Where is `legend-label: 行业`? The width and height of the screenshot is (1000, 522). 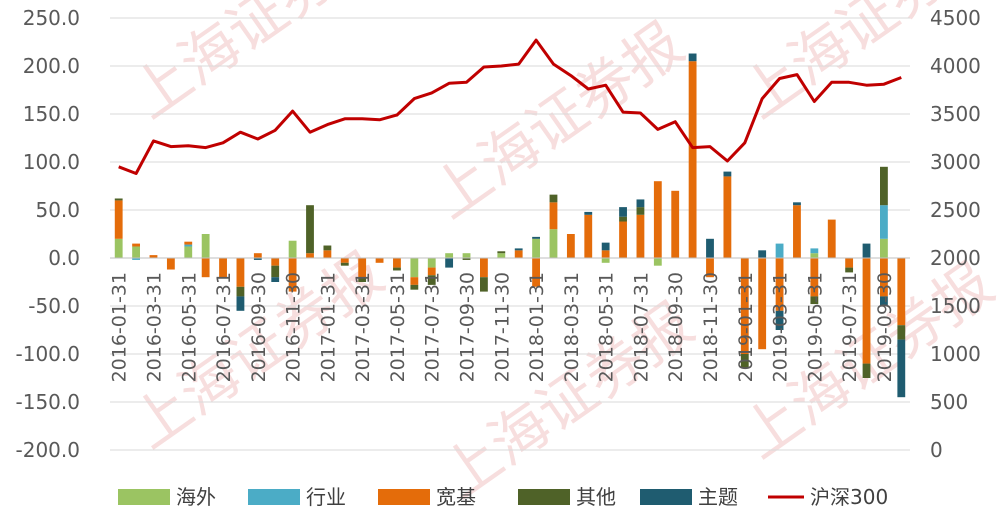
legend-label: 行业 is located at coordinates (326, 497).